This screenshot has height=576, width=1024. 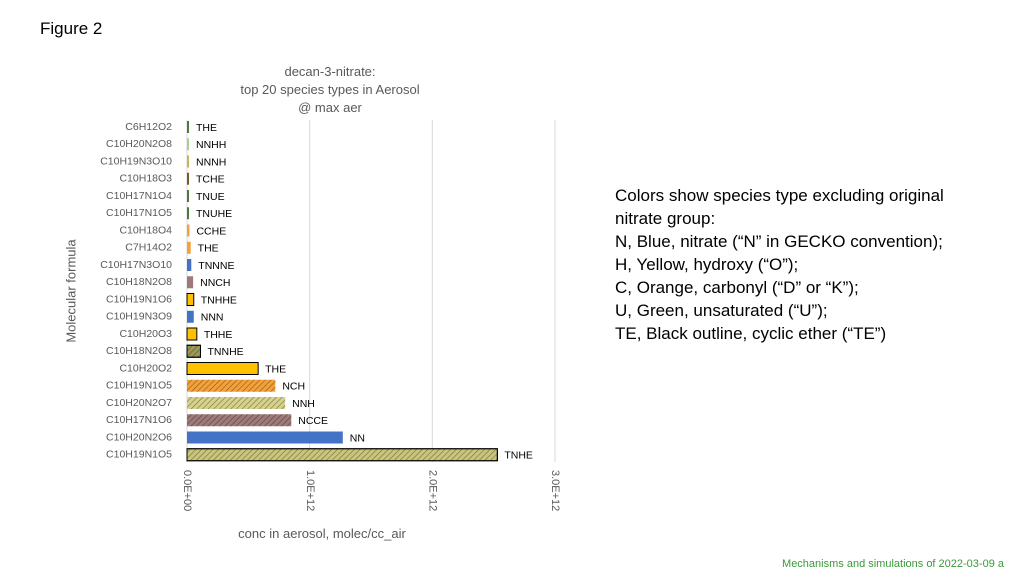 What do you see at coordinates (139, 213) in the screenshot?
I see `category-label: C10H17N1O5` at bounding box center [139, 213].